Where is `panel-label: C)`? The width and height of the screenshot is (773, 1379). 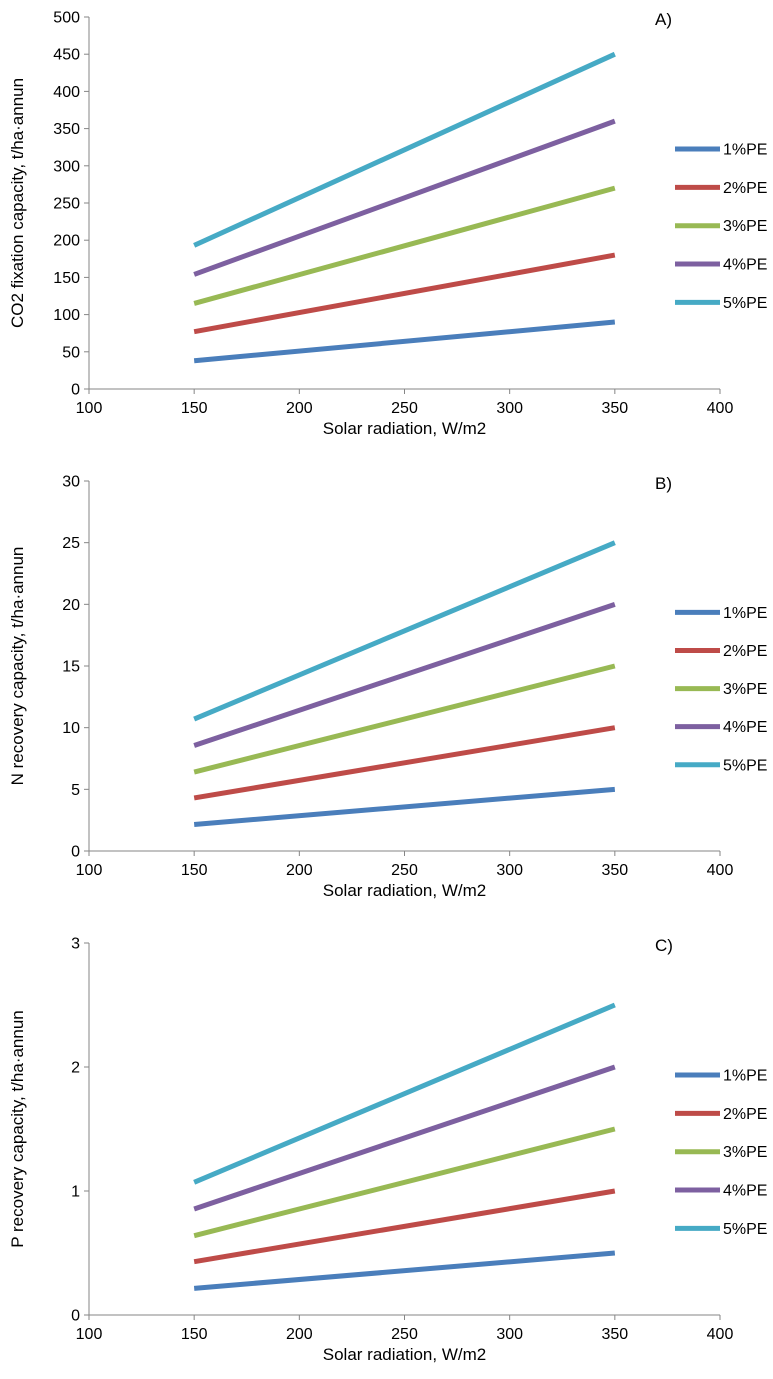
panel-label: C) is located at coordinates (664, 945).